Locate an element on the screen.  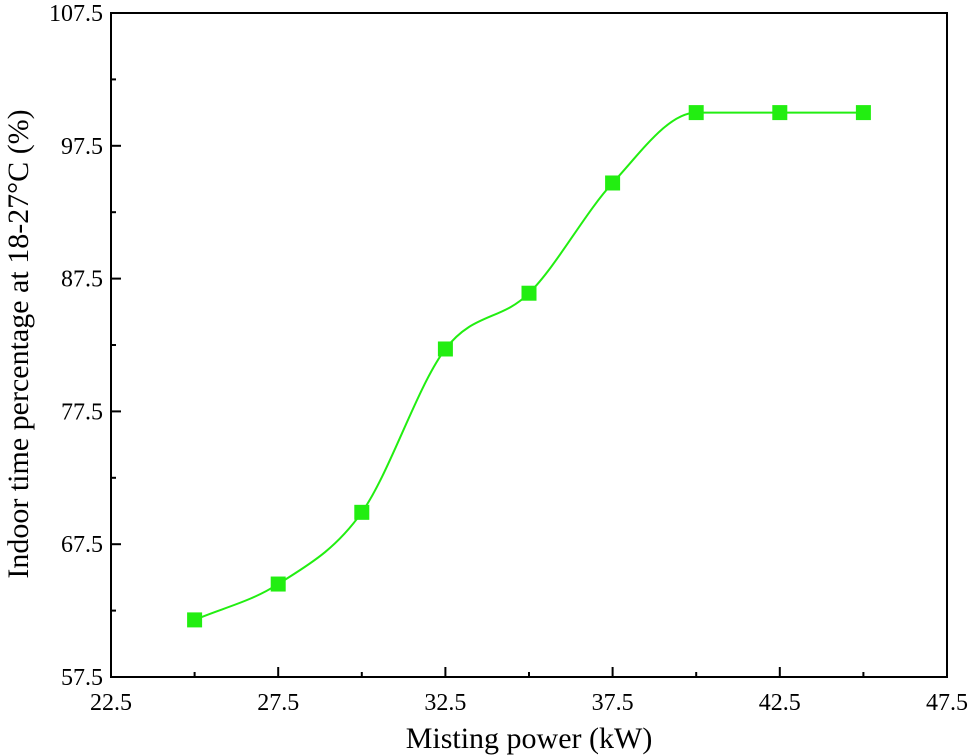
x-tick-label: 42.5 is located at coordinates (780, 703).